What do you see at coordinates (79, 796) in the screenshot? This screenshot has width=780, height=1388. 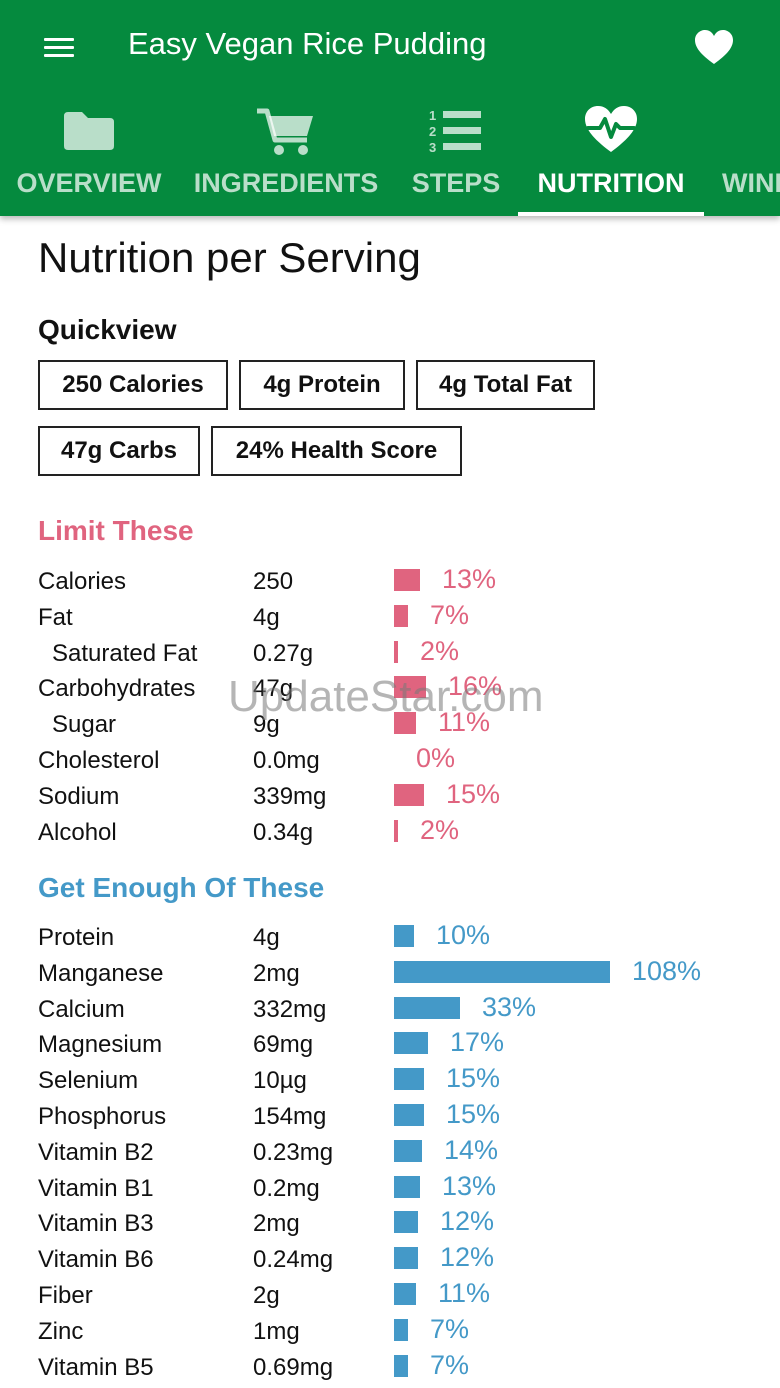 I see `nutrient-name: Sodium` at bounding box center [79, 796].